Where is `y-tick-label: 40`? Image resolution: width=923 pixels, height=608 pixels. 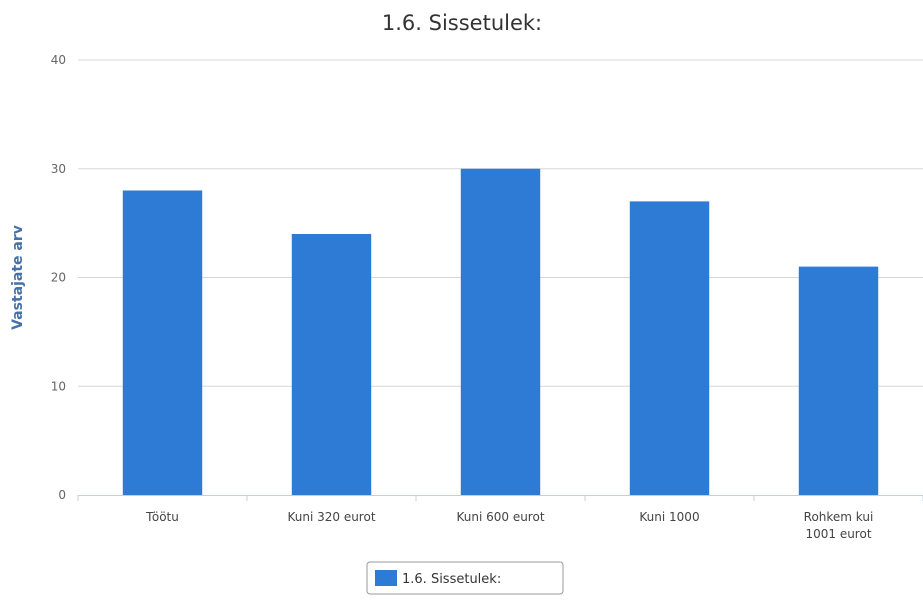 y-tick-label: 40 is located at coordinates (58, 60).